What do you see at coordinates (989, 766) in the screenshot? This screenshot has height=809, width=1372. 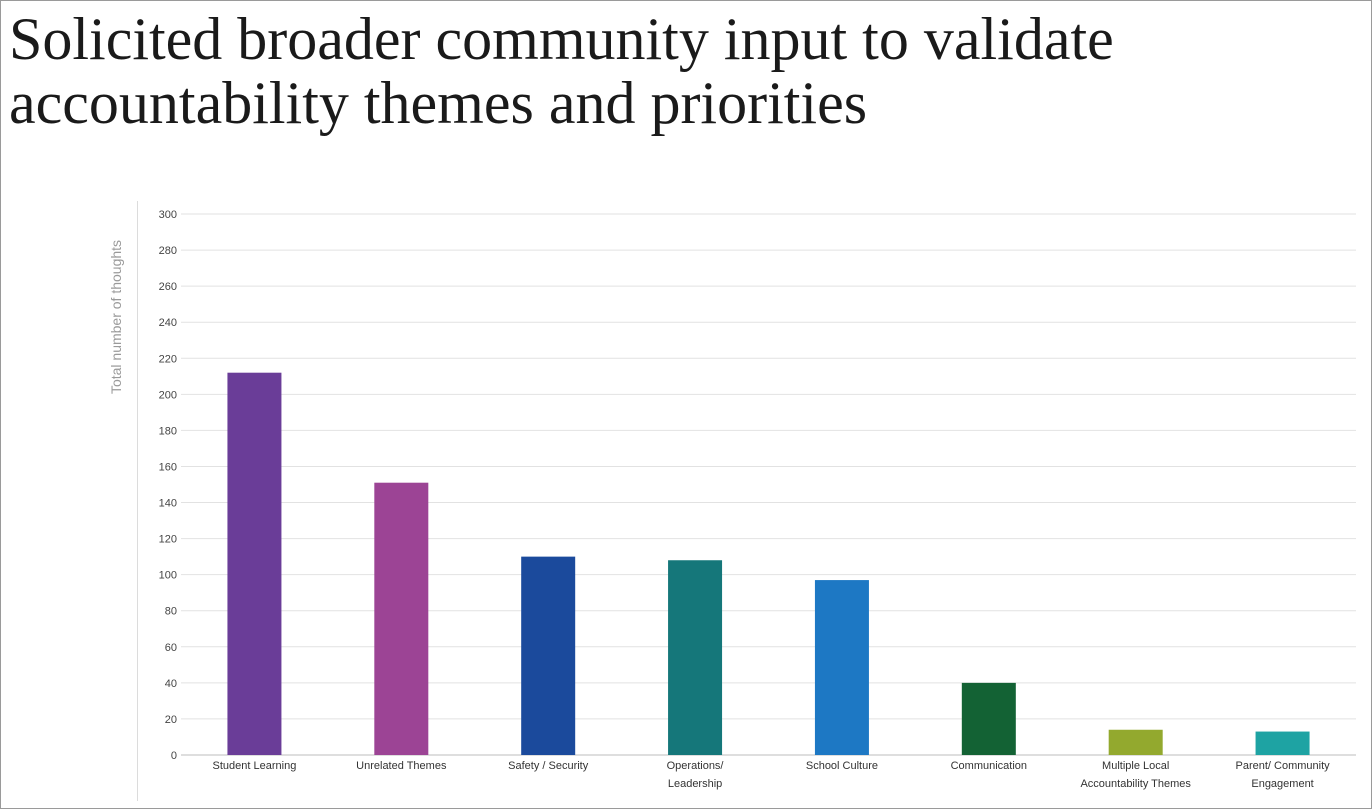 I see `x-category-label: Communication` at bounding box center [989, 766].